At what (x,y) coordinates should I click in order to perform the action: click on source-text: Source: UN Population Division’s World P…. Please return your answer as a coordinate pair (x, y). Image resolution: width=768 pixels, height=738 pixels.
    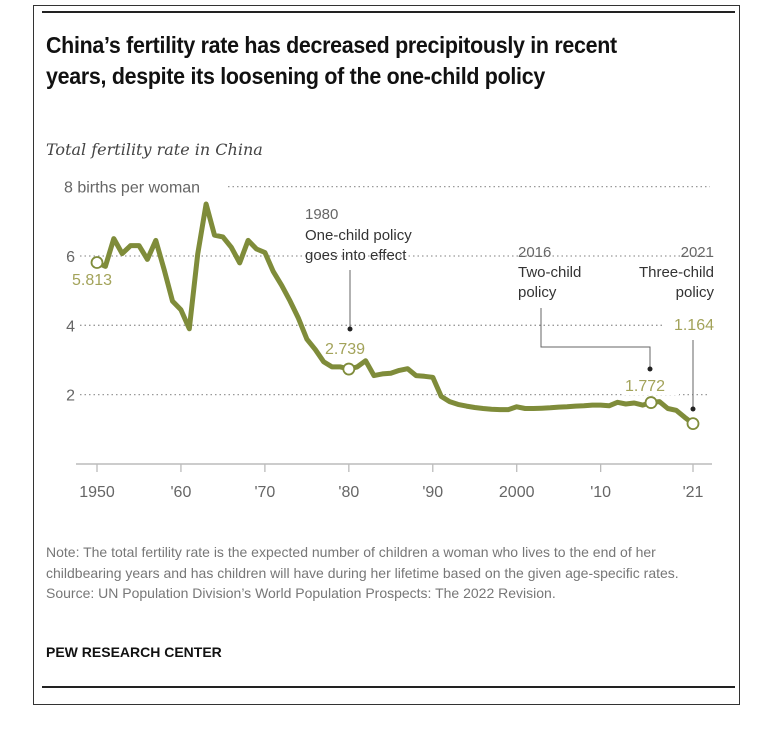
    Looking at the image, I should click on (301, 593).